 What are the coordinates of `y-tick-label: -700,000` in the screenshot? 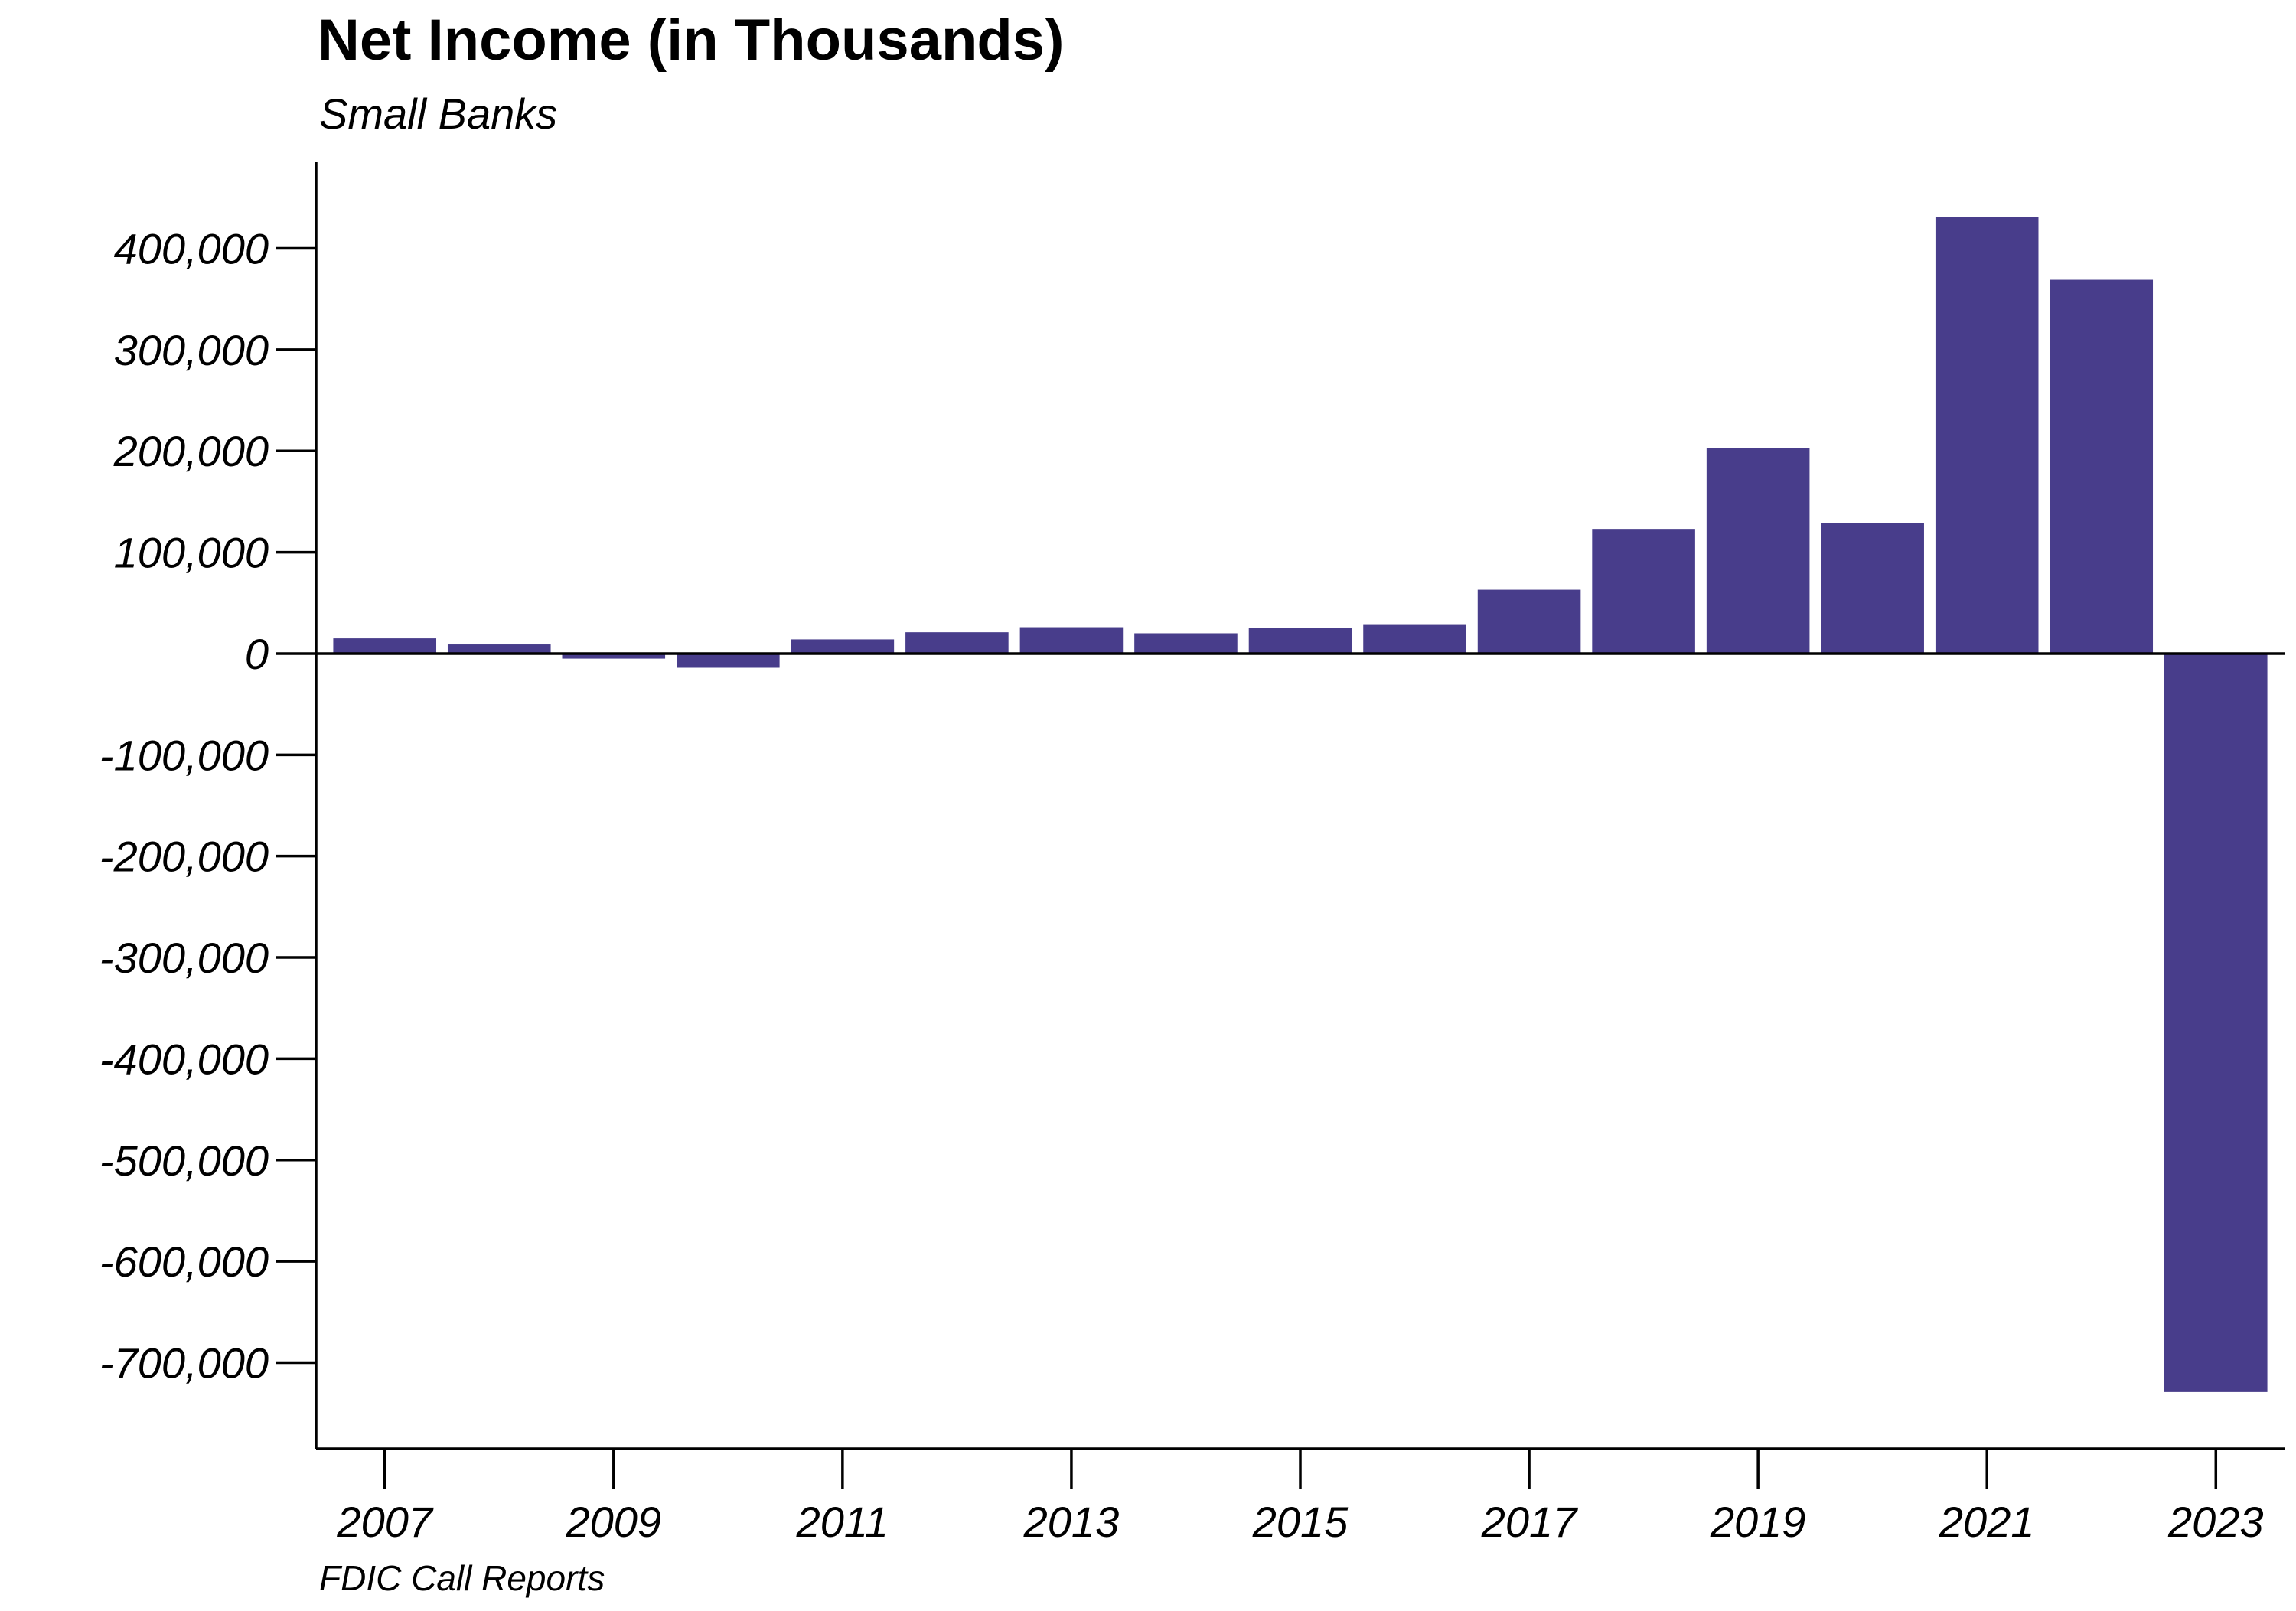 It's located at (184, 1363).